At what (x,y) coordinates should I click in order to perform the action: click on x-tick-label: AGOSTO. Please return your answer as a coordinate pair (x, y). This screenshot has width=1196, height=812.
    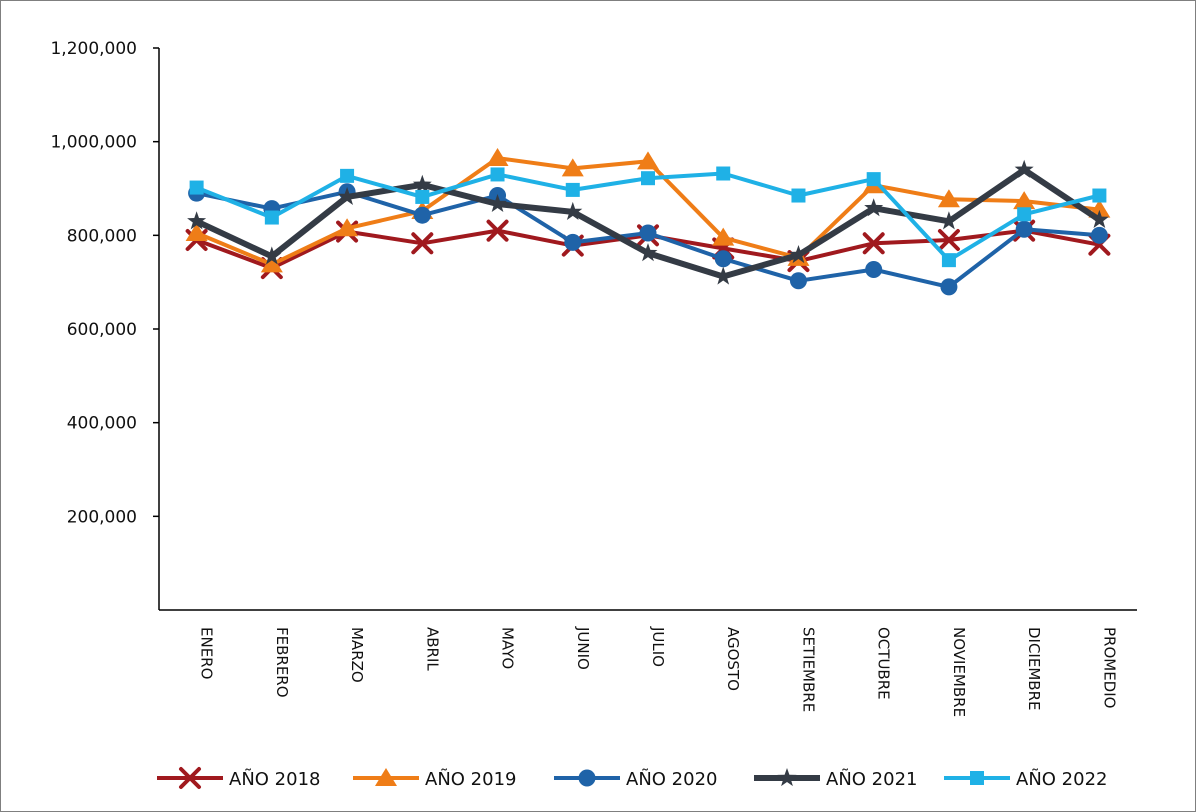
    Looking at the image, I should click on (733, 659).